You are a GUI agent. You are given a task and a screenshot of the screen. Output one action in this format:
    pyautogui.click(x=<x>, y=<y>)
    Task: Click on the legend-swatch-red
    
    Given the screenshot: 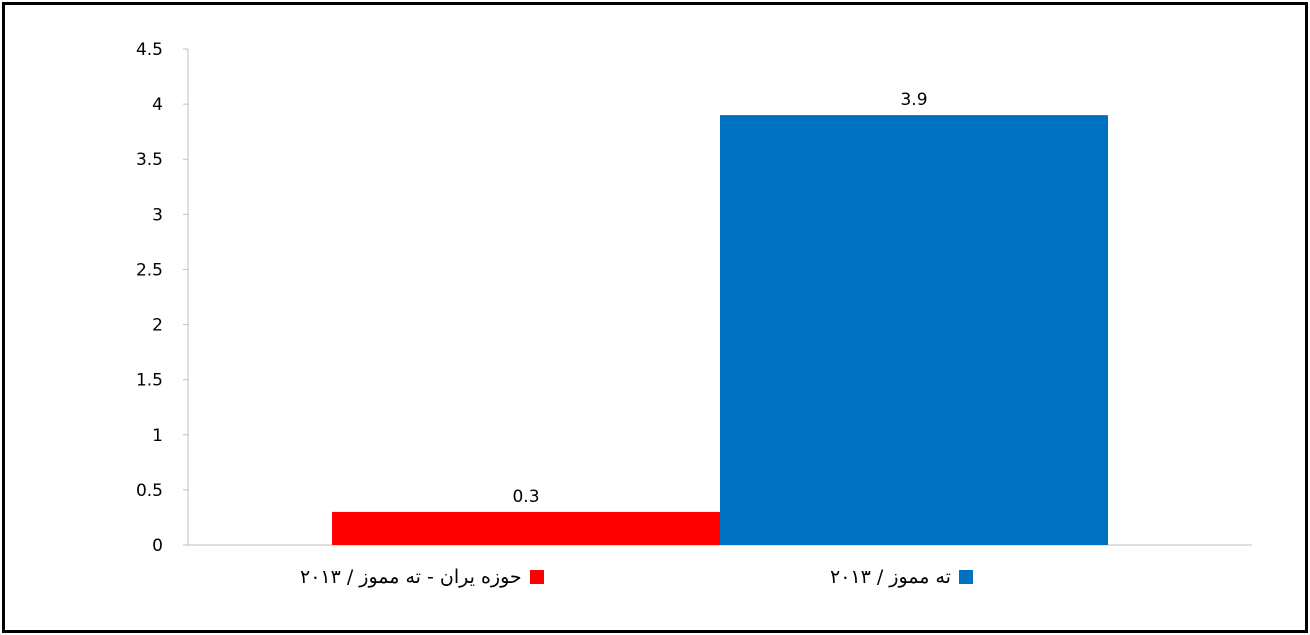 What is the action you would take?
    pyautogui.click(x=536, y=577)
    